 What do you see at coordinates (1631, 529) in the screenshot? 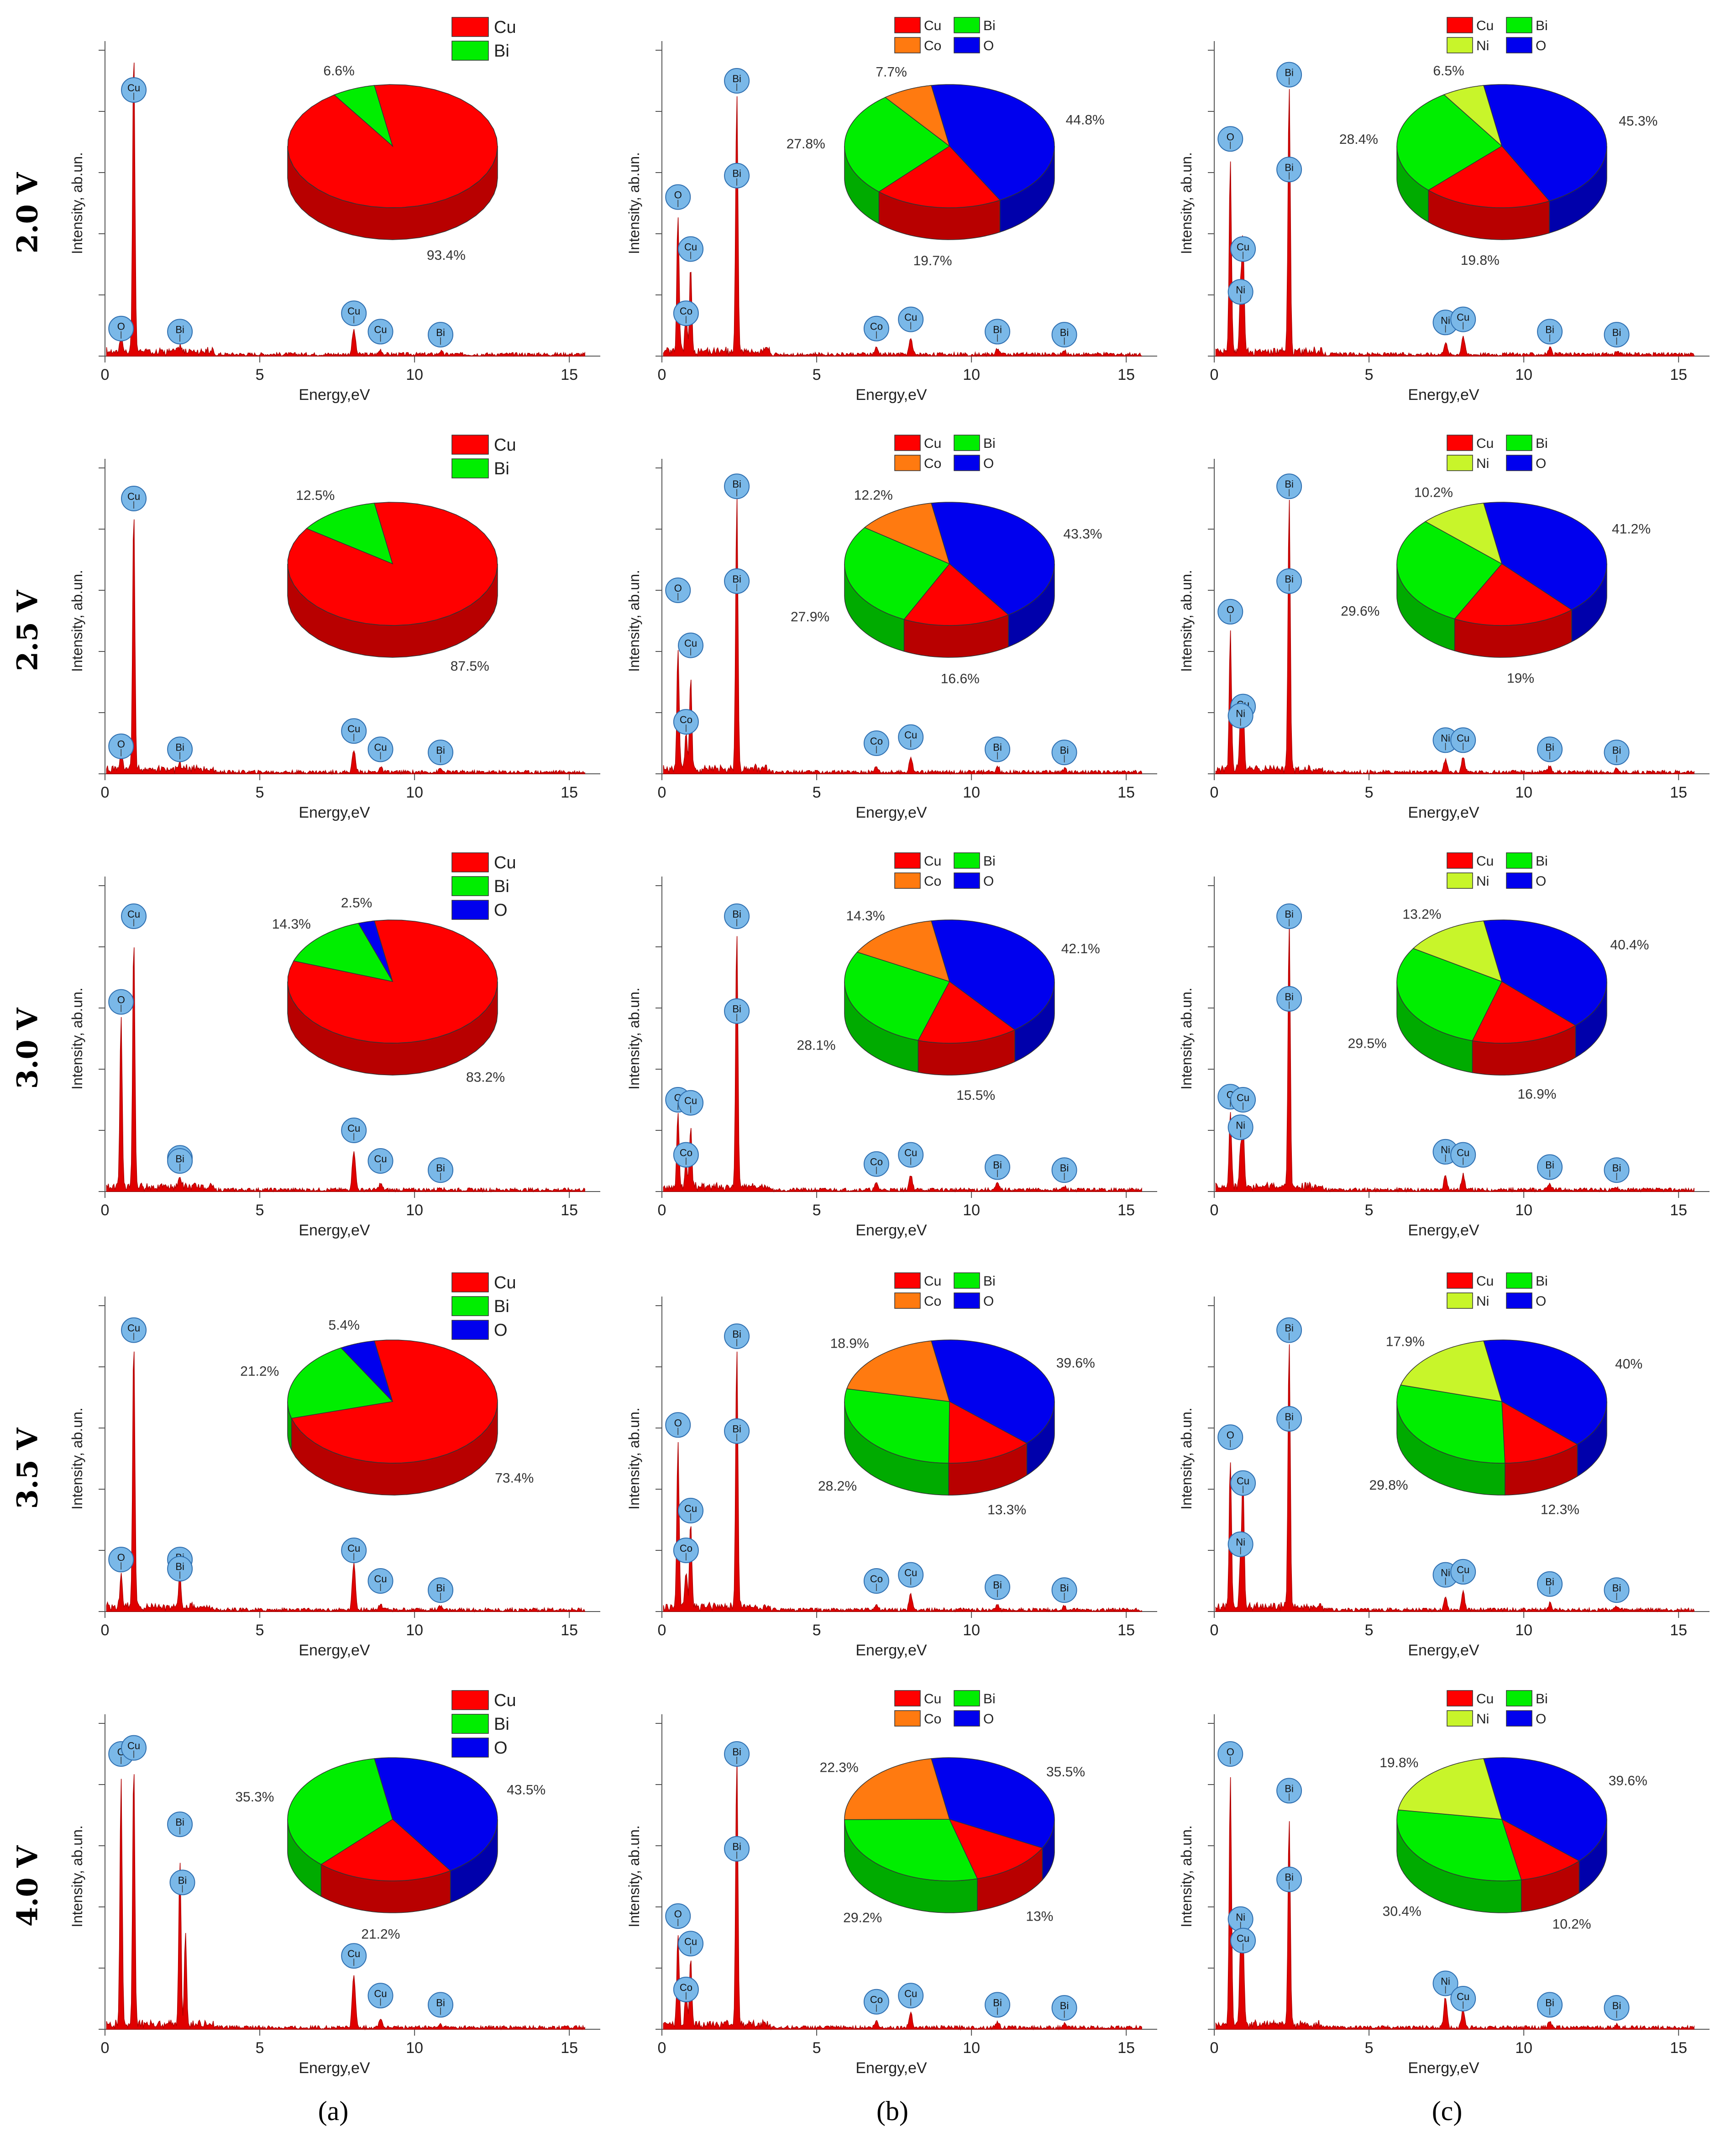
I see `pie-label-o: 41.2%` at bounding box center [1631, 529].